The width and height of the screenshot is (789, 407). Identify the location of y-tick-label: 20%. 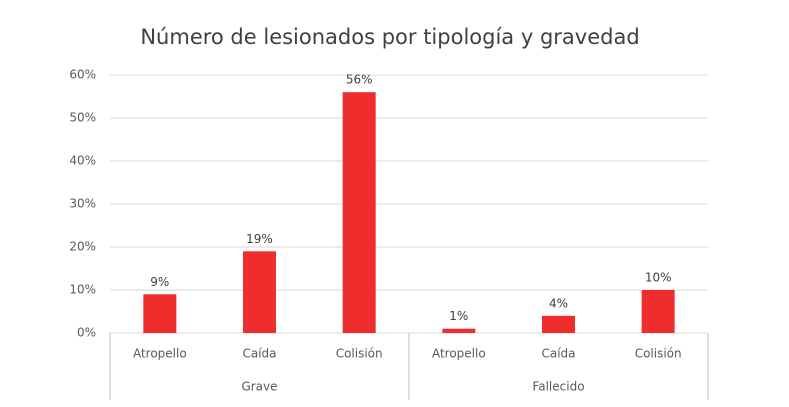
(82, 247).